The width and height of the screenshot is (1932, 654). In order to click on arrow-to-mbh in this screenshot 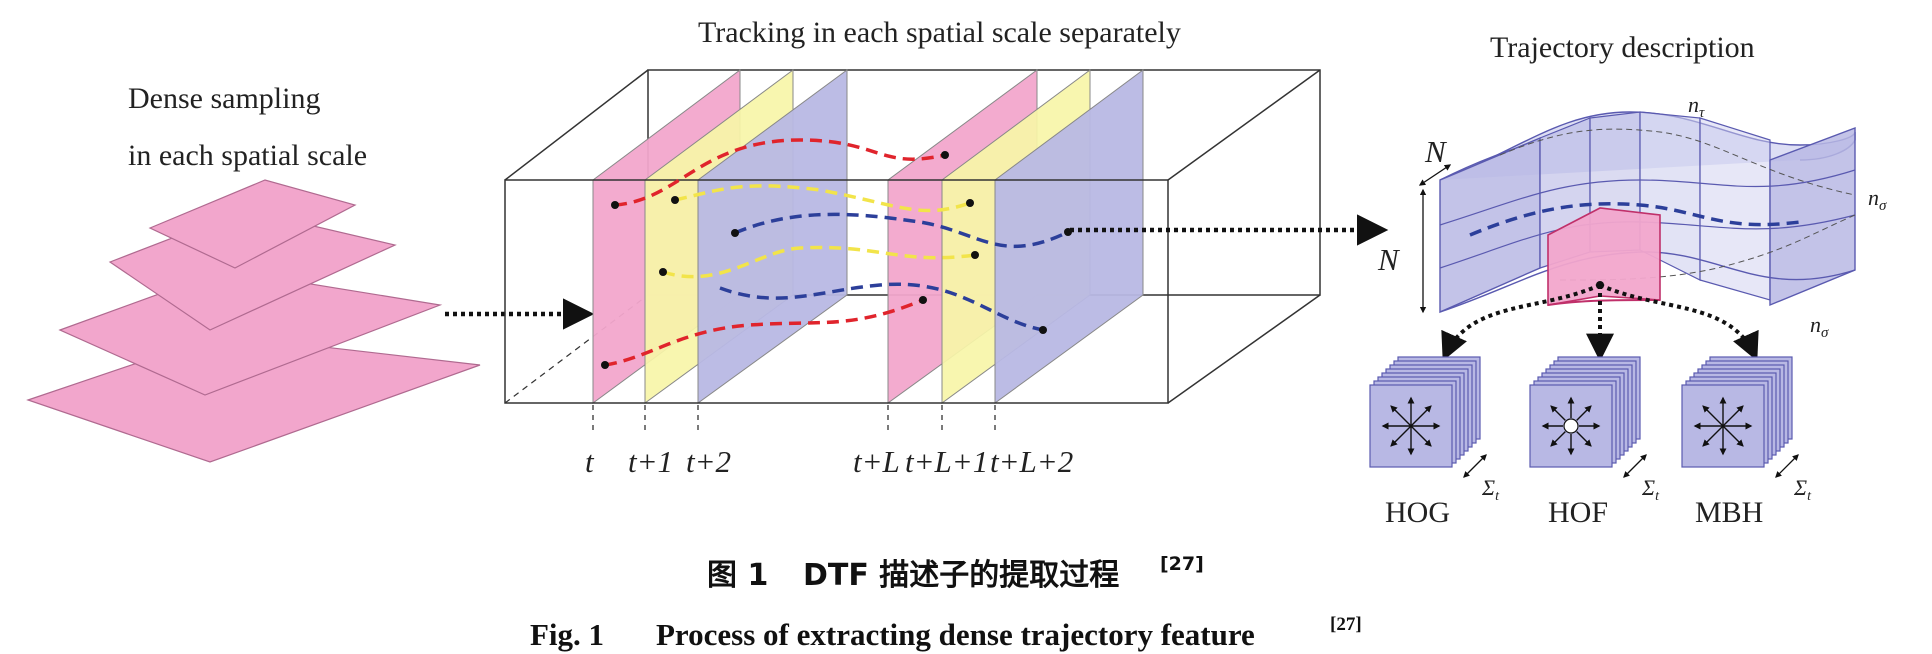, I will do `click(1679, 322)`.